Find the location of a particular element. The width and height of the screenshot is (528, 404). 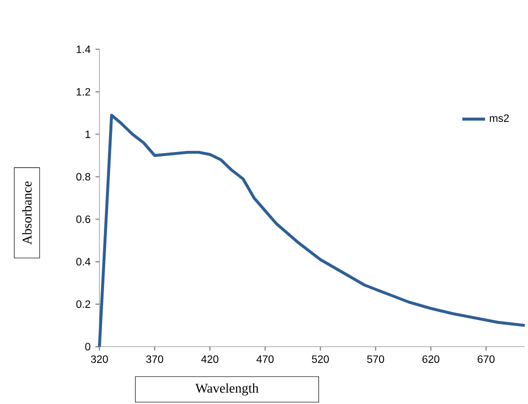

y-tick-label: 1 is located at coordinates (88, 134).